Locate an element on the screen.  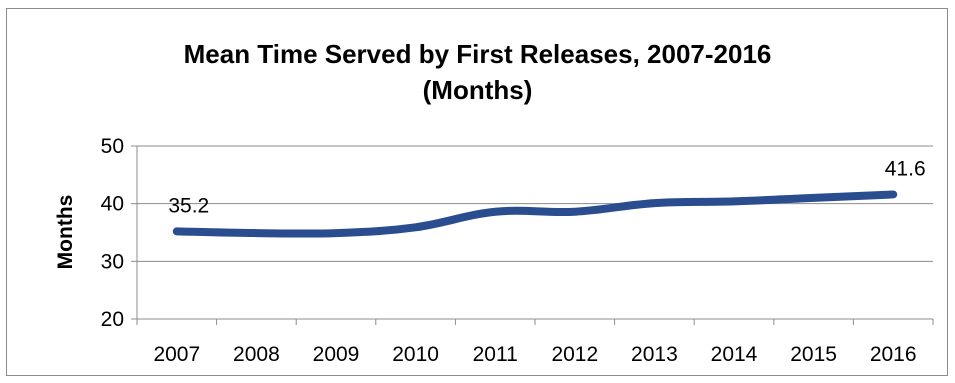
series is located at coordinates (535, 214).